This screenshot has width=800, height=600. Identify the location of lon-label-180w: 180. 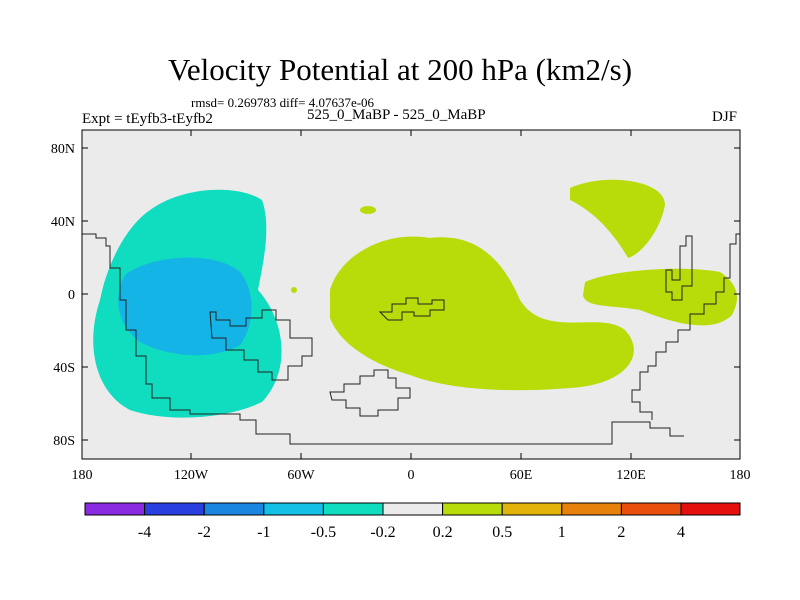
(82, 475).